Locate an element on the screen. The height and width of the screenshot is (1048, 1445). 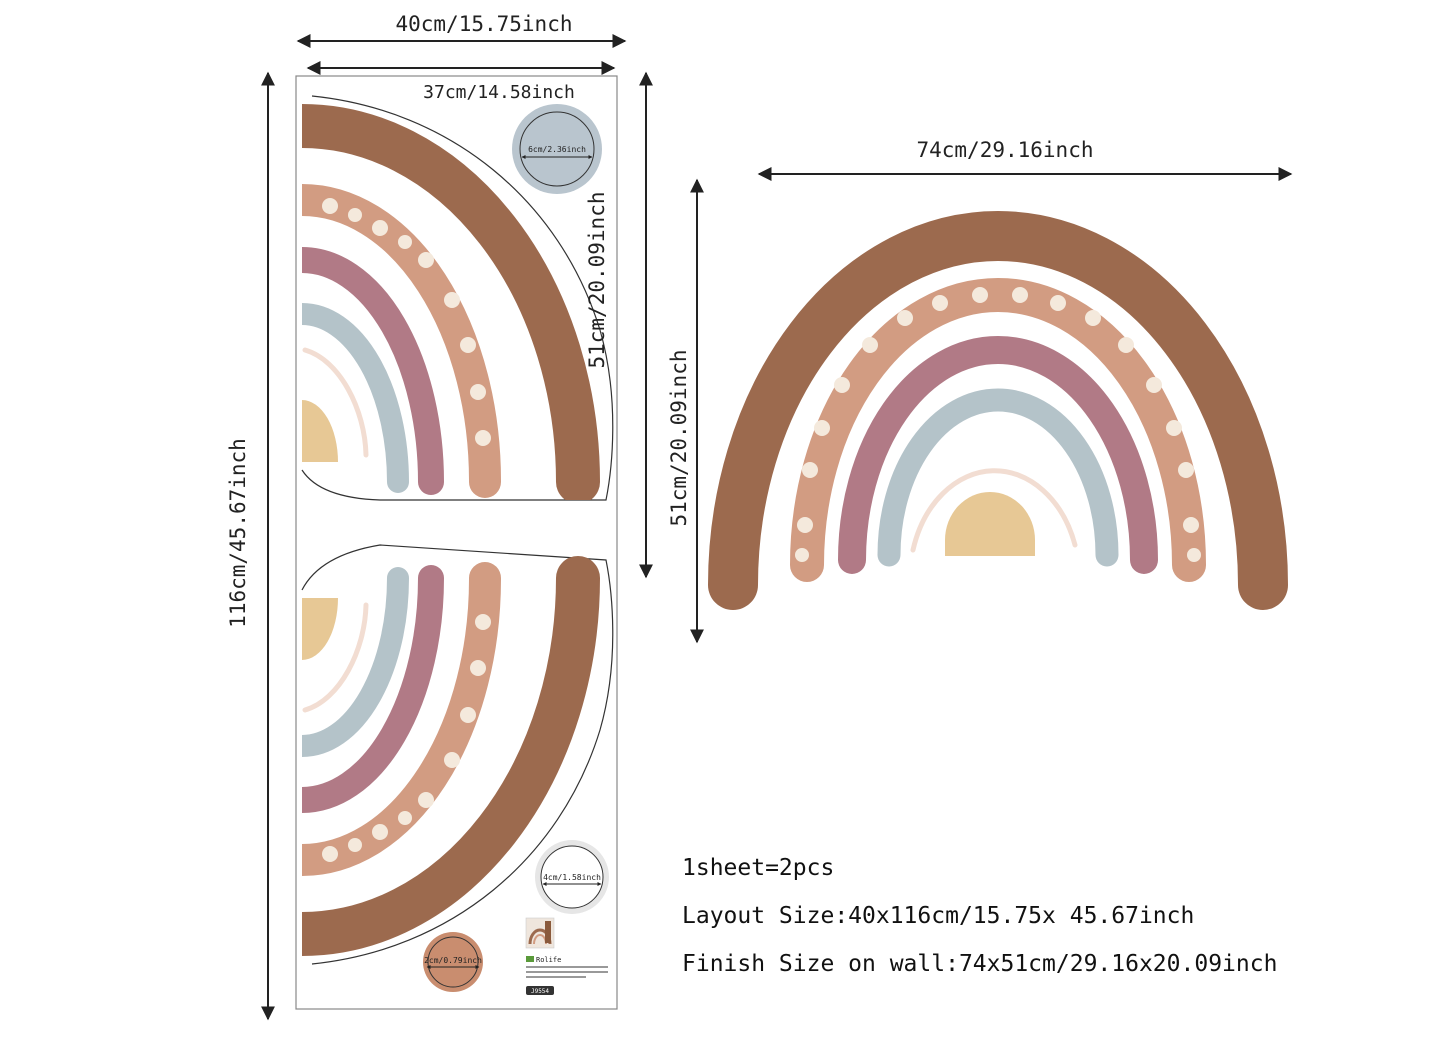
bottom-band-blue is located at coordinates (355, 662).